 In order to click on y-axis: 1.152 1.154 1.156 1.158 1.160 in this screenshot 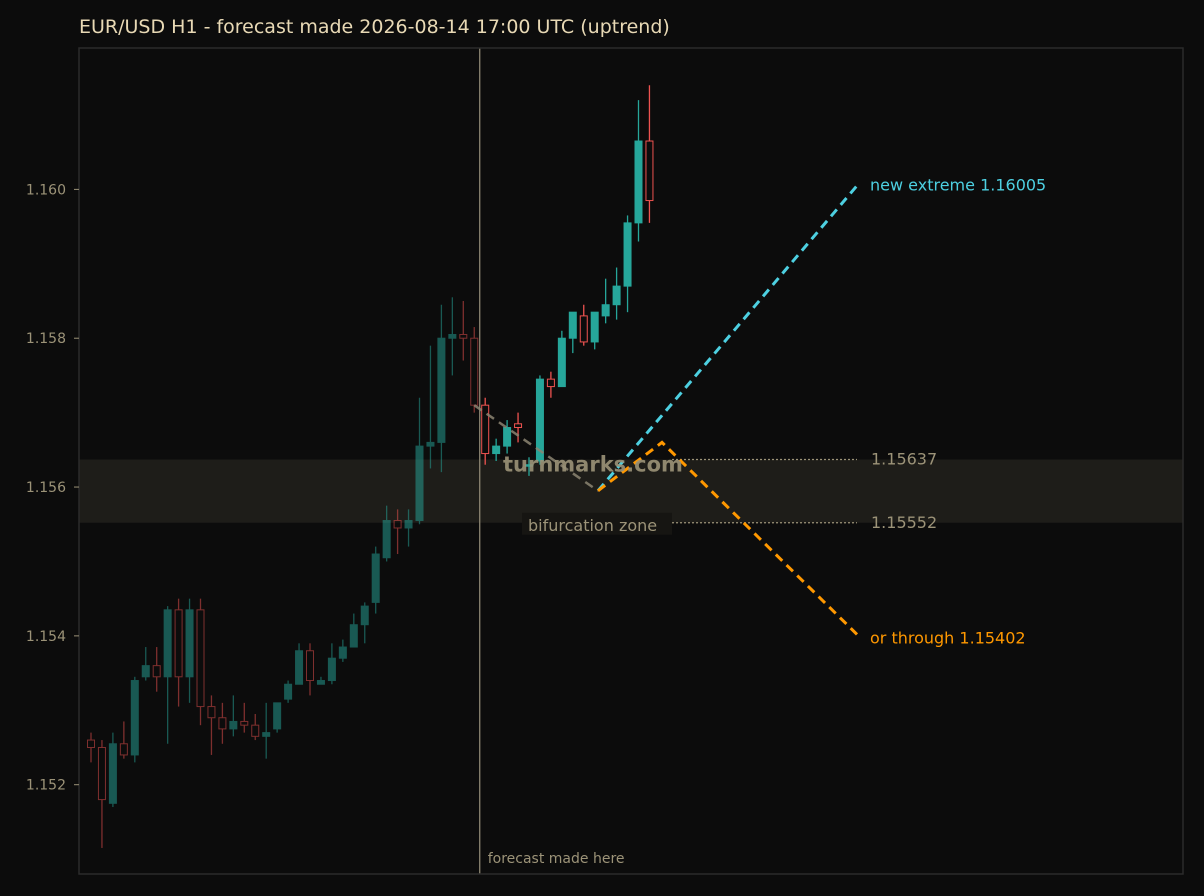, I will do `click(52, 488)`.